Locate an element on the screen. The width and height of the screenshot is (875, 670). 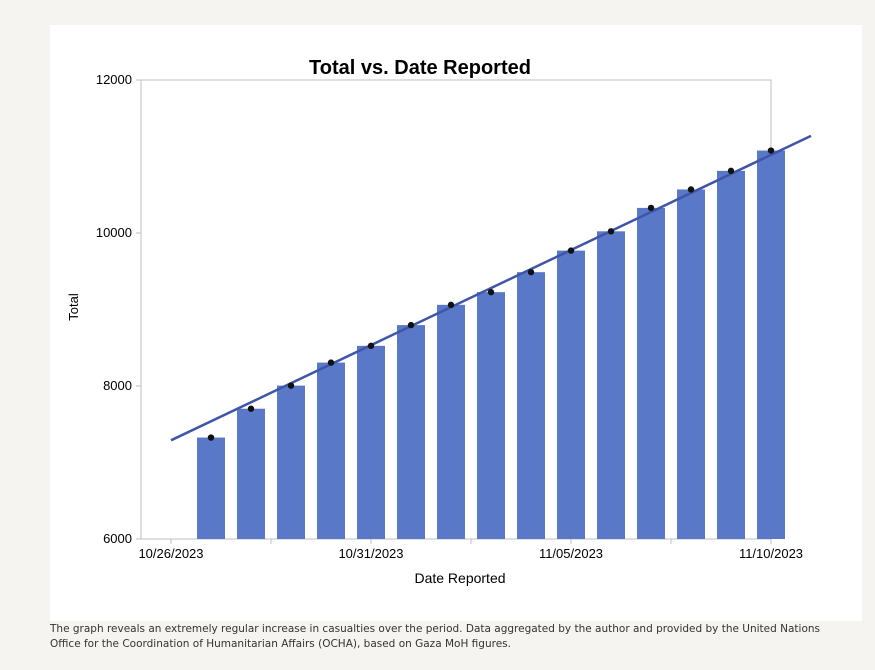
x-axis: 10/26/2023 10/31/2023 11/05/2023 11/10/2023 is located at coordinates (470, 550).